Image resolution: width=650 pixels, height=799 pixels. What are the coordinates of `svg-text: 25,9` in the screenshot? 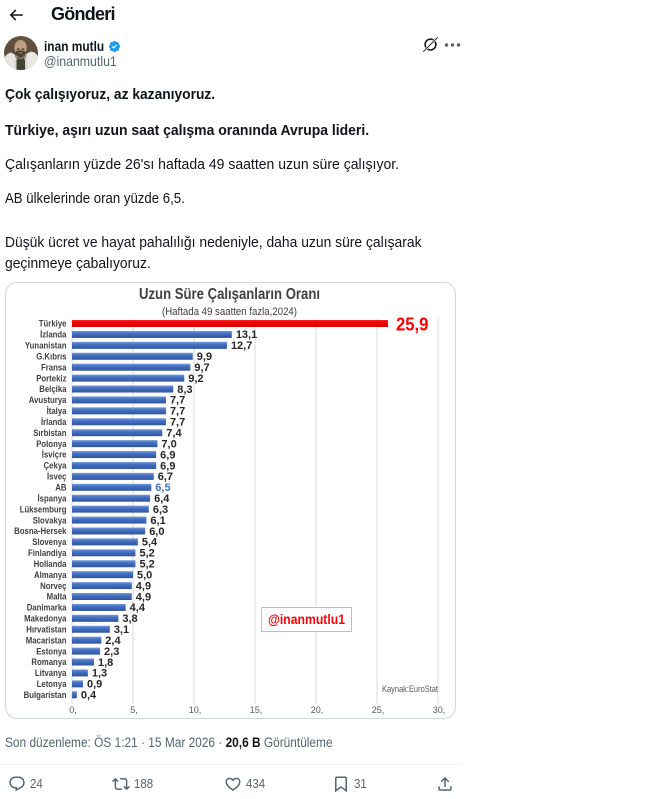 It's located at (412, 324).